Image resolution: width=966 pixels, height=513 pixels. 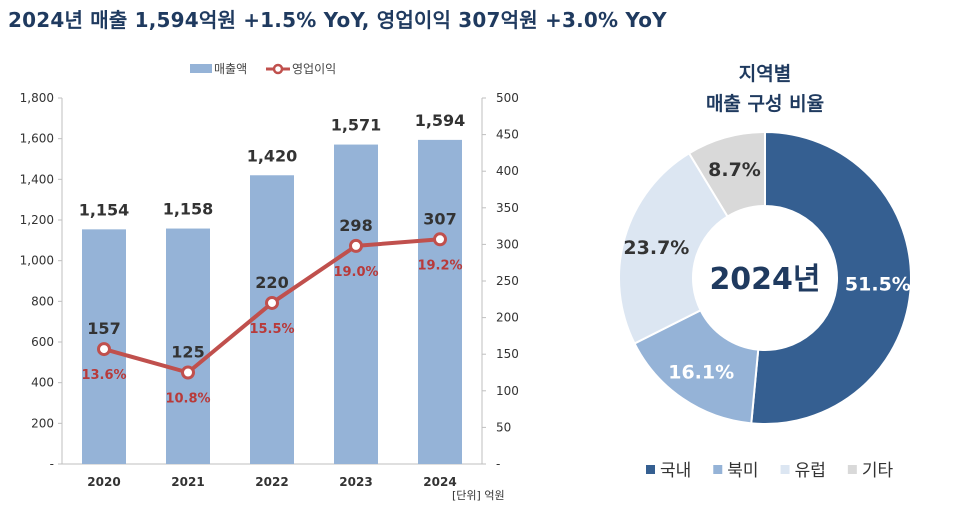 I want to click on donut-legend-label: 기타, so click(x=878, y=471).